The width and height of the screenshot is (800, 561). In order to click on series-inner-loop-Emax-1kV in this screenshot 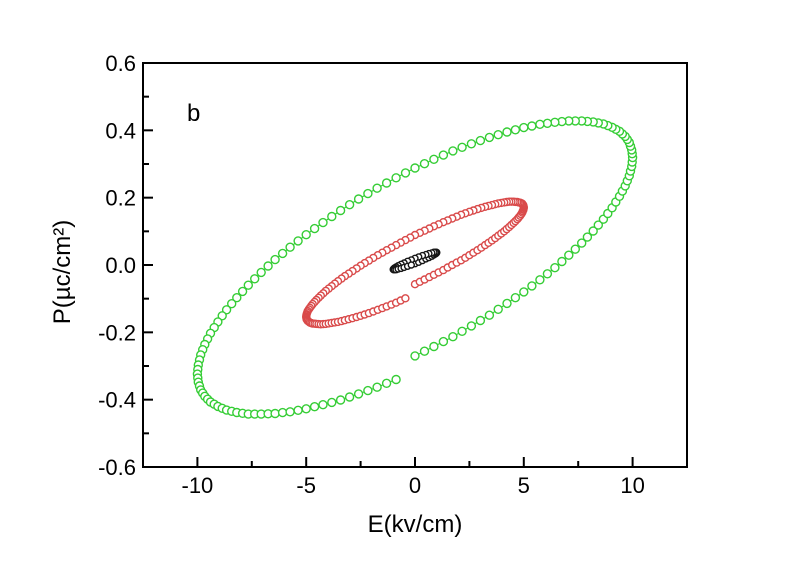, I will do `click(415, 261)`.